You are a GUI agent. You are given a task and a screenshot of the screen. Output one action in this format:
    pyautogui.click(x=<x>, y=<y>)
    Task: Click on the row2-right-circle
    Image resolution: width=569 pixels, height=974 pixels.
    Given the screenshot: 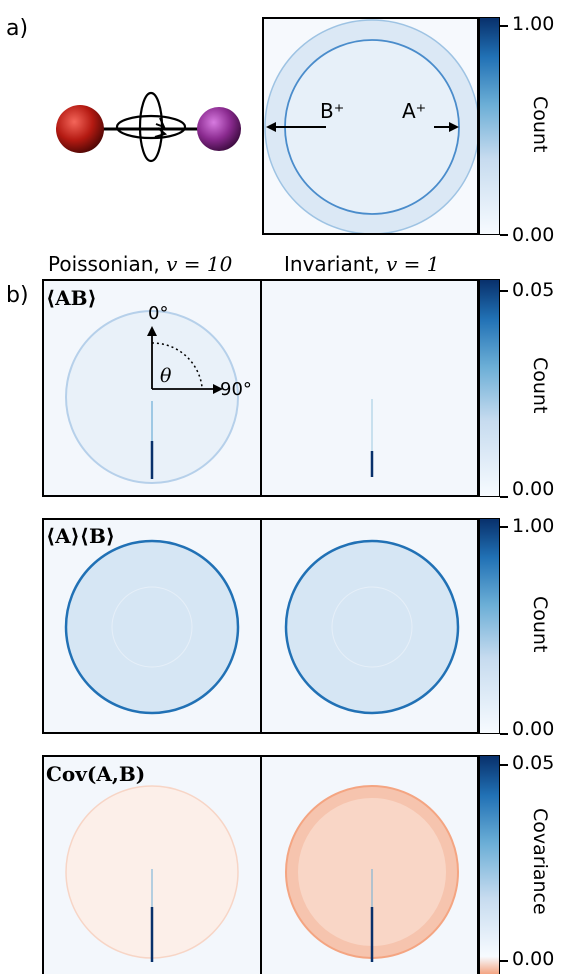 What is the action you would take?
    pyautogui.click(x=372, y=627)
    